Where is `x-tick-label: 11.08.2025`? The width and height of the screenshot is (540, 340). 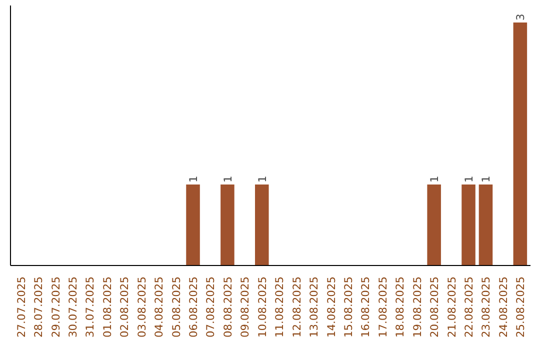 x-tick-label: 11.08.2025 is located at coordinates (279, 307).